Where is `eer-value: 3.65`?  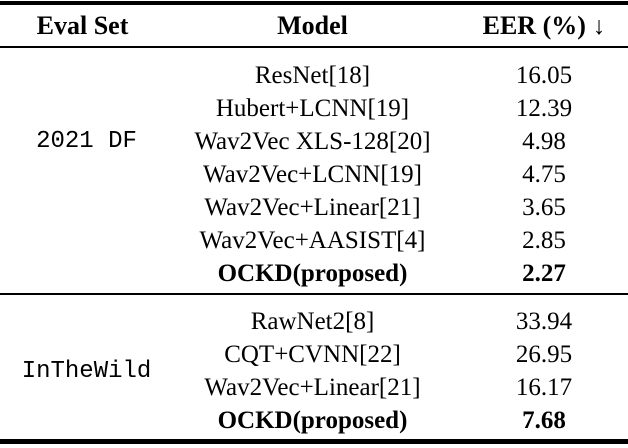
eer-value: 3.65 is located at coordinates (544, 207).